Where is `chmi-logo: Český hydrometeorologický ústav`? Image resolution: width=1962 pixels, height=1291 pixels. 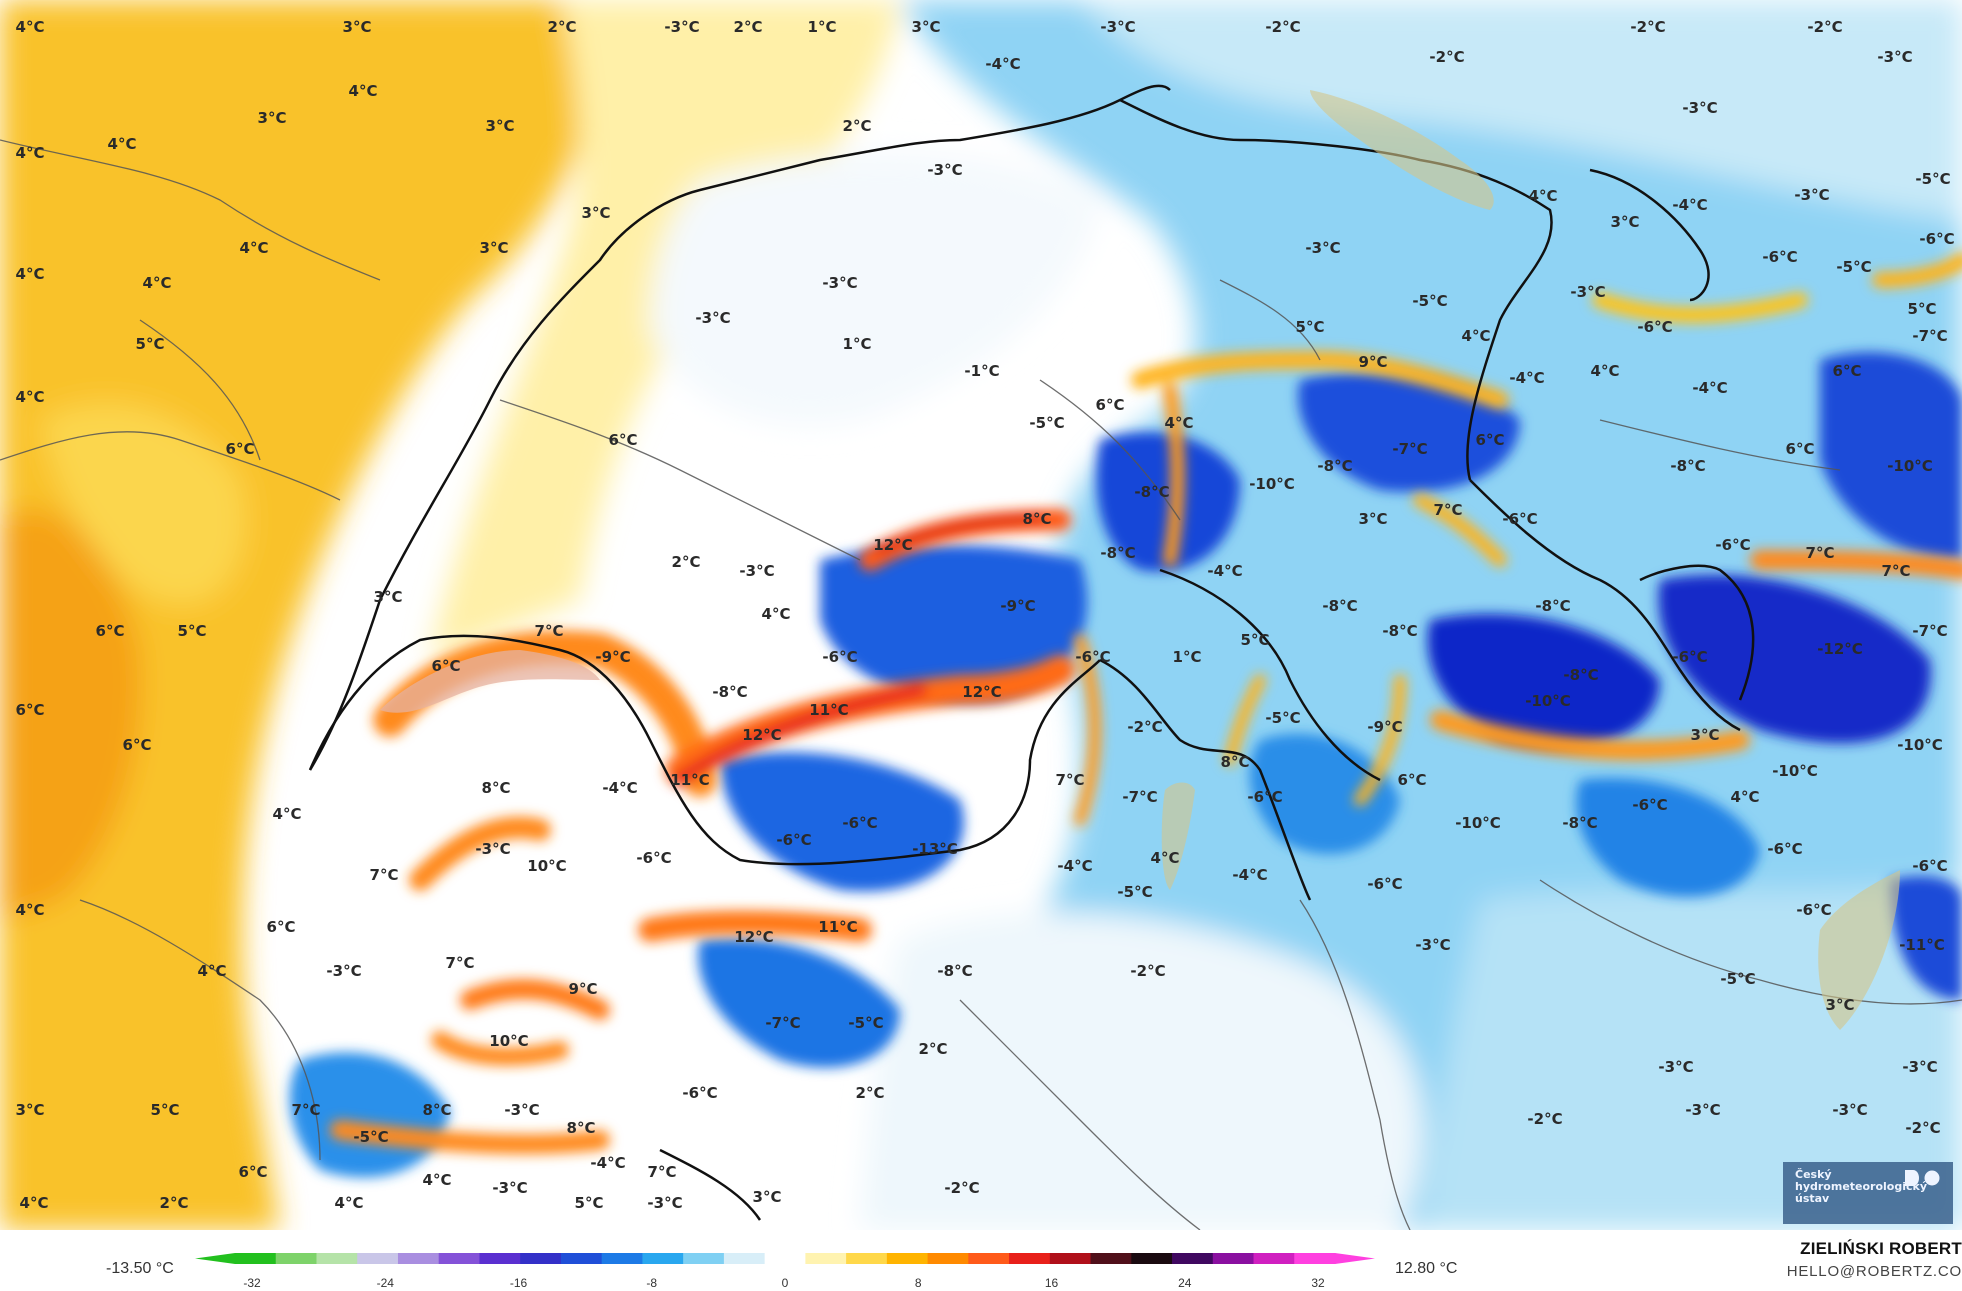 chmi-logo: Český hydrometeorologický ústav is located at coordinates (1868, 1193).